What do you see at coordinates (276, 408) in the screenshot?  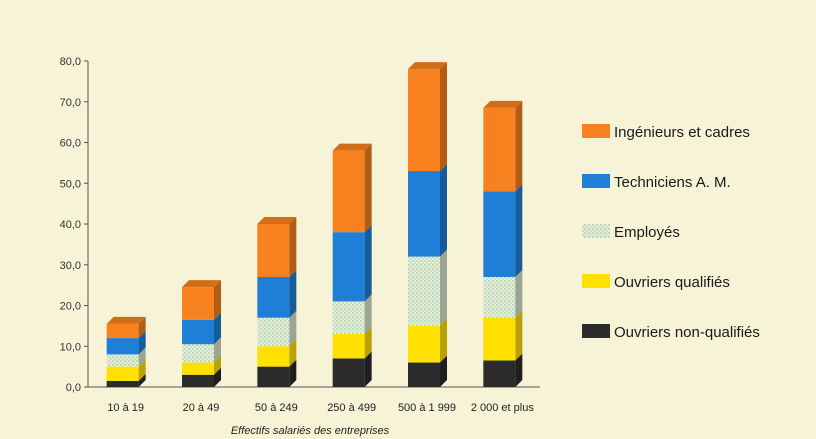 I see `x-category-label: 50 à 249` at bounding box center [276, 408].